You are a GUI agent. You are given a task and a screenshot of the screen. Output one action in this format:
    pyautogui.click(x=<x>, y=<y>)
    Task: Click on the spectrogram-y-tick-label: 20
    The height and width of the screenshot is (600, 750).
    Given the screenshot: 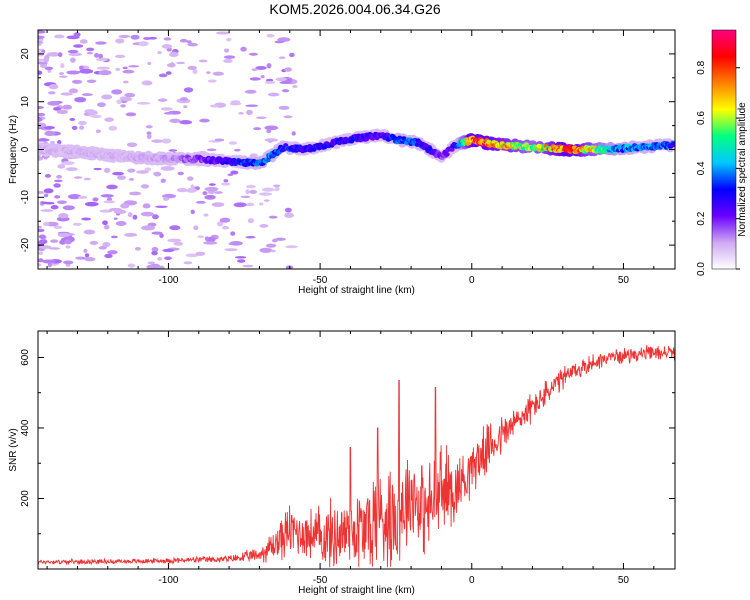 What is the action you would take?
    pyautogui.click(x=25, y=54)
    